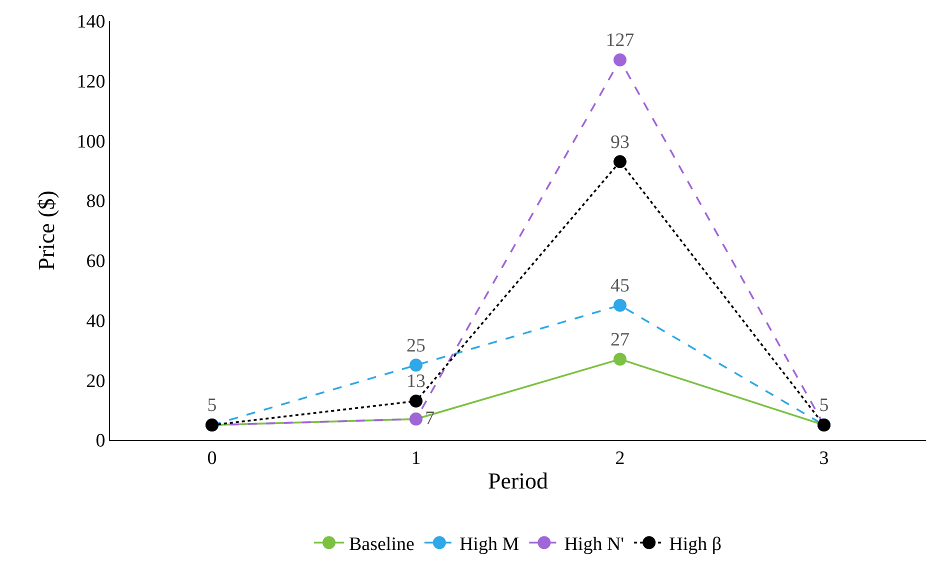 The height and width of the screenshot is (574, 938). Describe the element at coordinates (91, 82) in the screenshot. I see `y-tick-label: 120` at that location.